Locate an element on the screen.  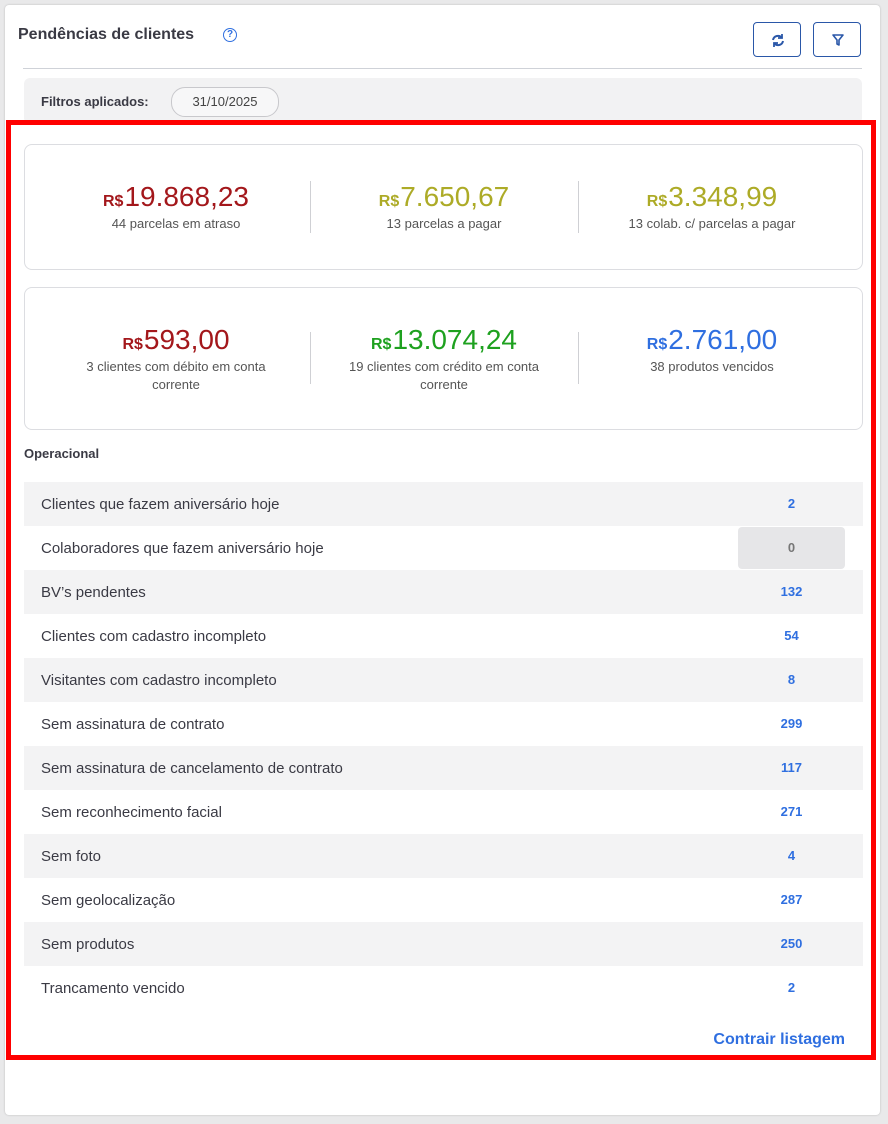
row-label: Visitantes com cadastro incompleto is located at coordinates (159, 680).